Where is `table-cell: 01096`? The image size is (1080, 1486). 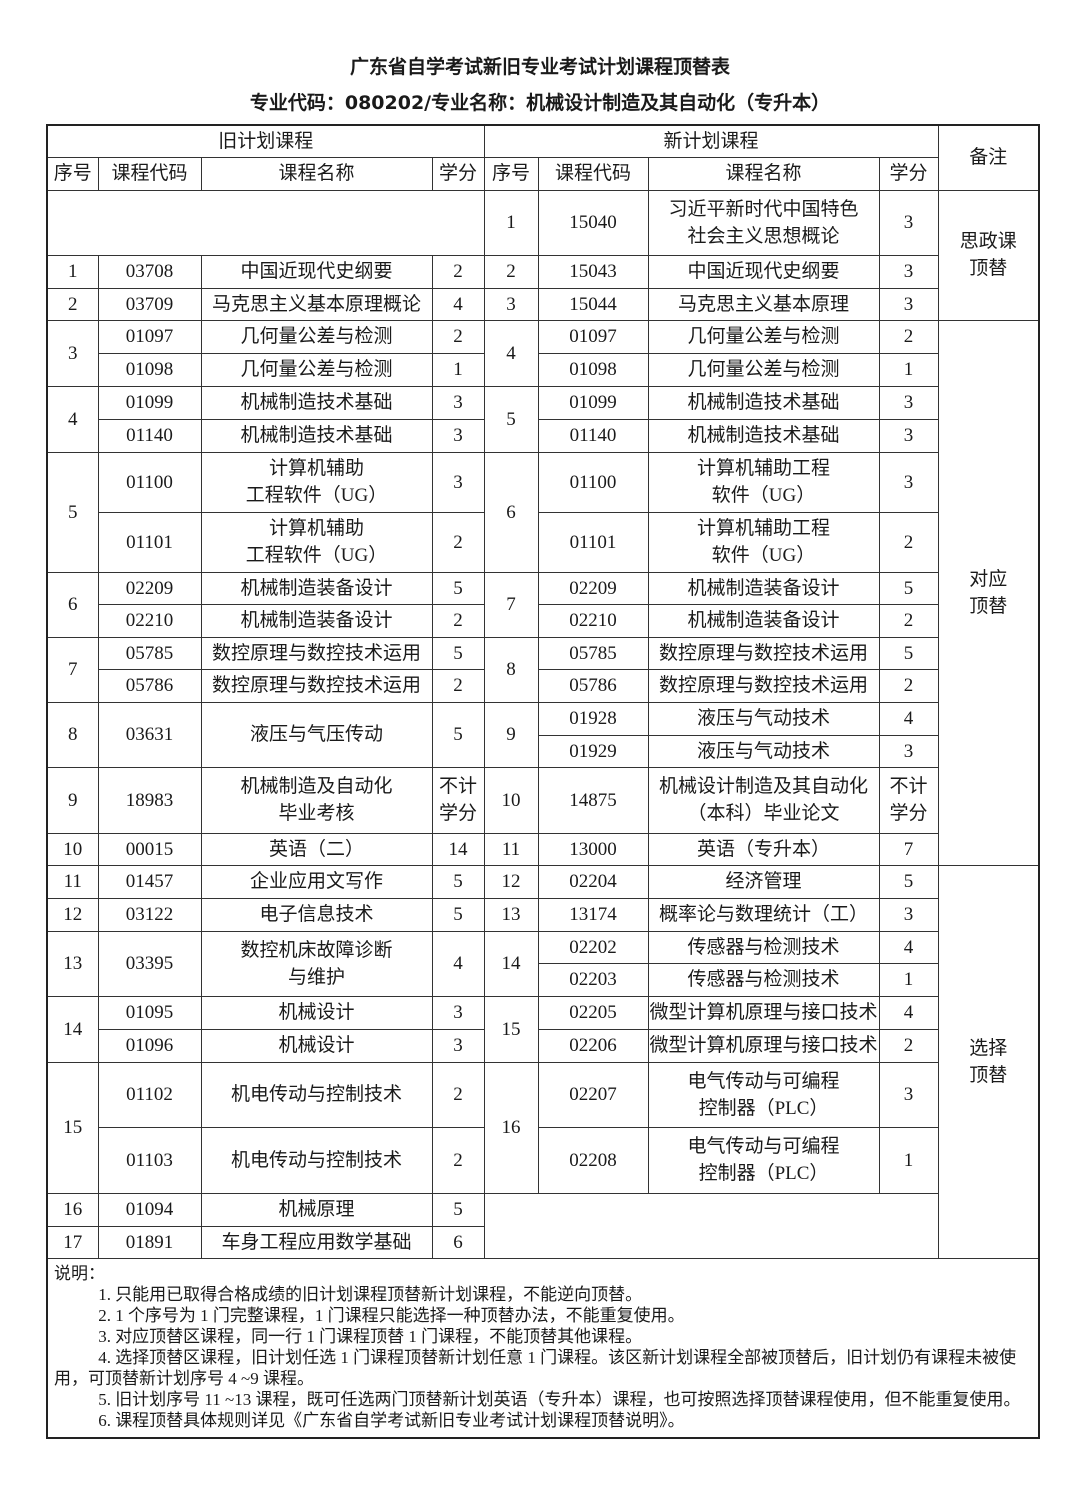 table-cell: 01096 is located at coordinates (149, 1045).